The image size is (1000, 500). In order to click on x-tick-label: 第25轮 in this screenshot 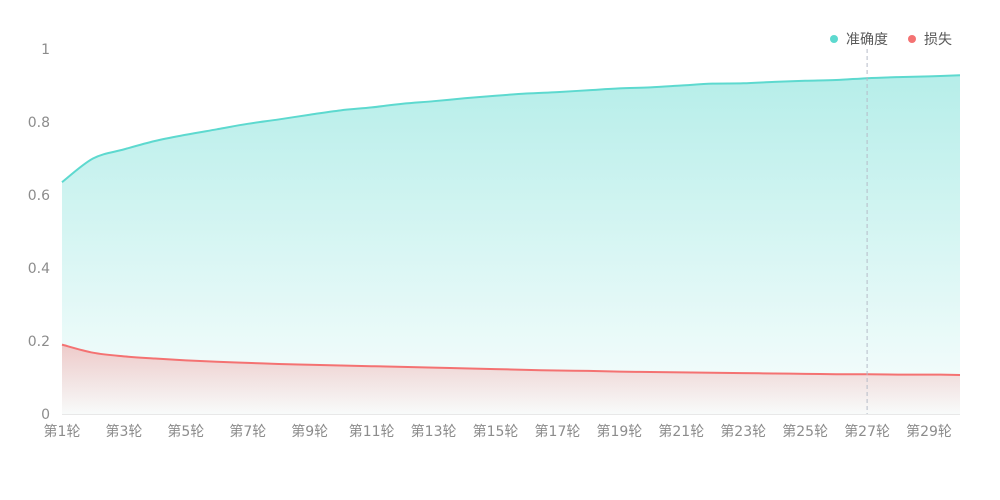, I will do `click(805, 431)`.